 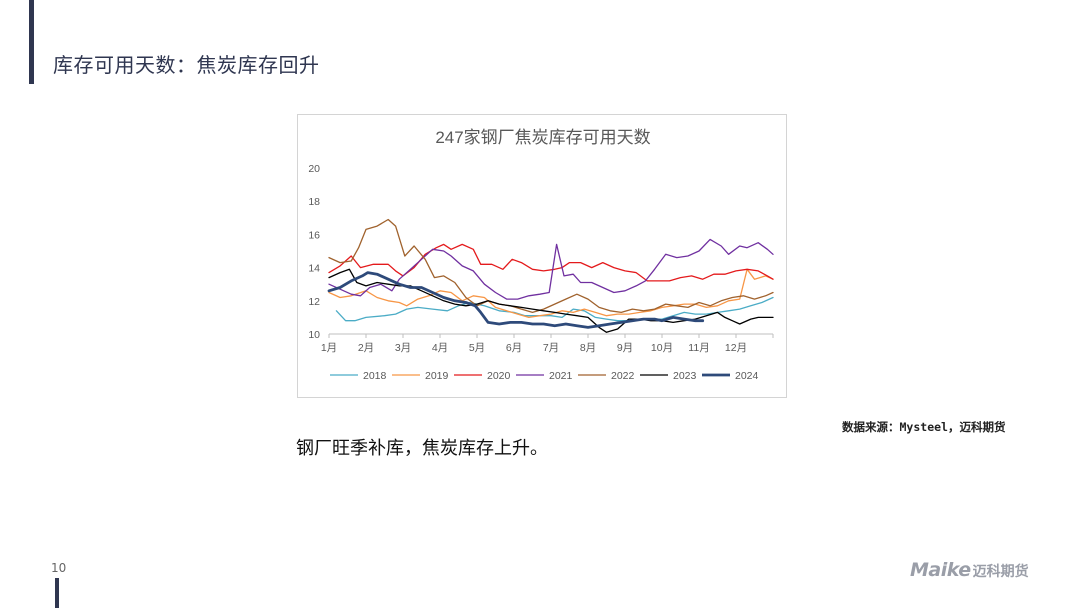 What do you see at coordinates (542, 137) in the screenshot?
I see `chart-title: 247家钢厂焦炭库存可用天数` at bounding box center [542, 137].